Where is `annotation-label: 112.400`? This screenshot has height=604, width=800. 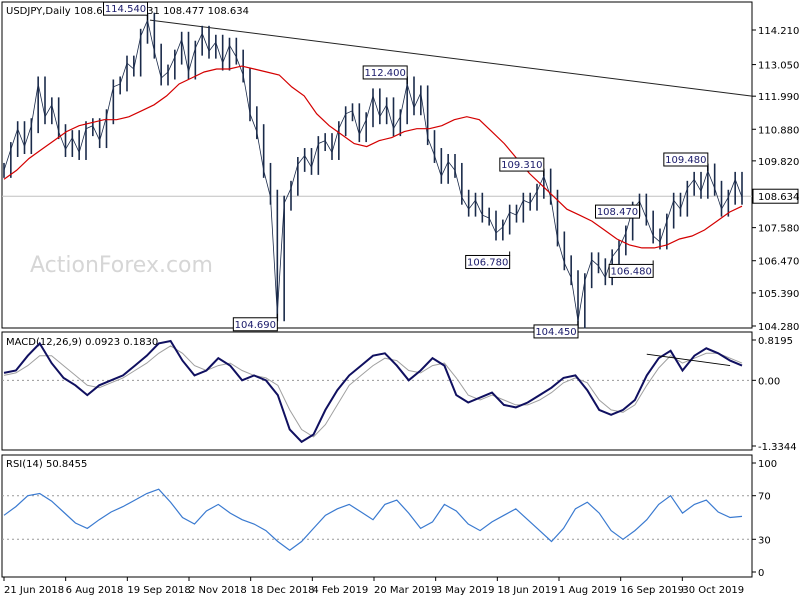
annotation-label: 112.400 is located at coordinates (384, 73).